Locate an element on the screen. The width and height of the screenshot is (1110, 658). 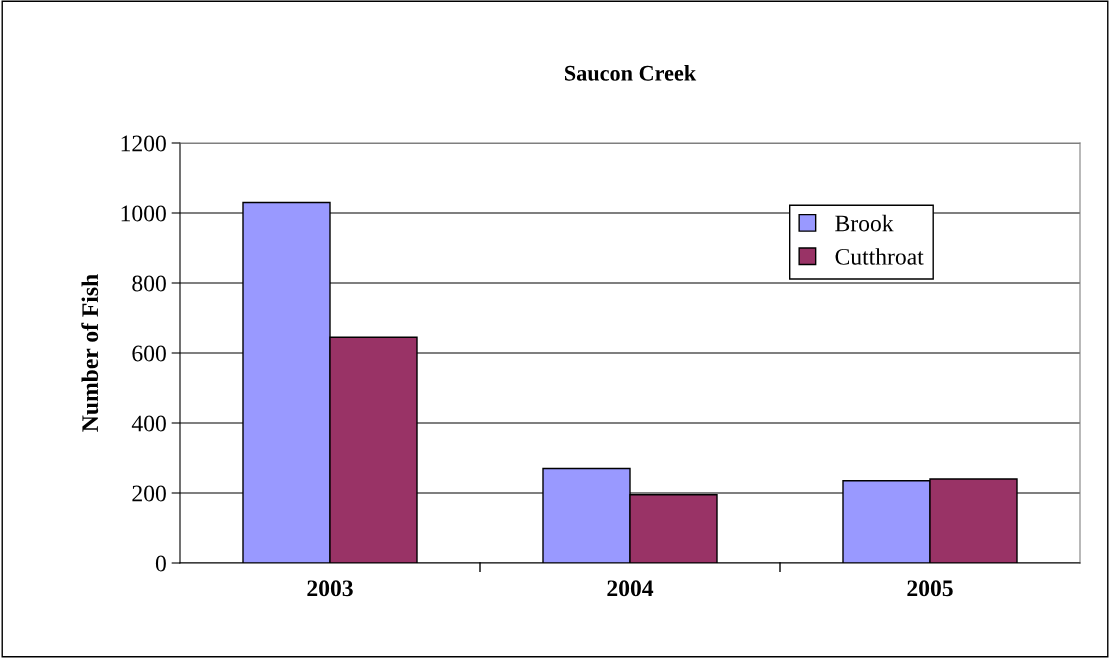
x-tick-label: 2005 is located at coordinates (930, 588).